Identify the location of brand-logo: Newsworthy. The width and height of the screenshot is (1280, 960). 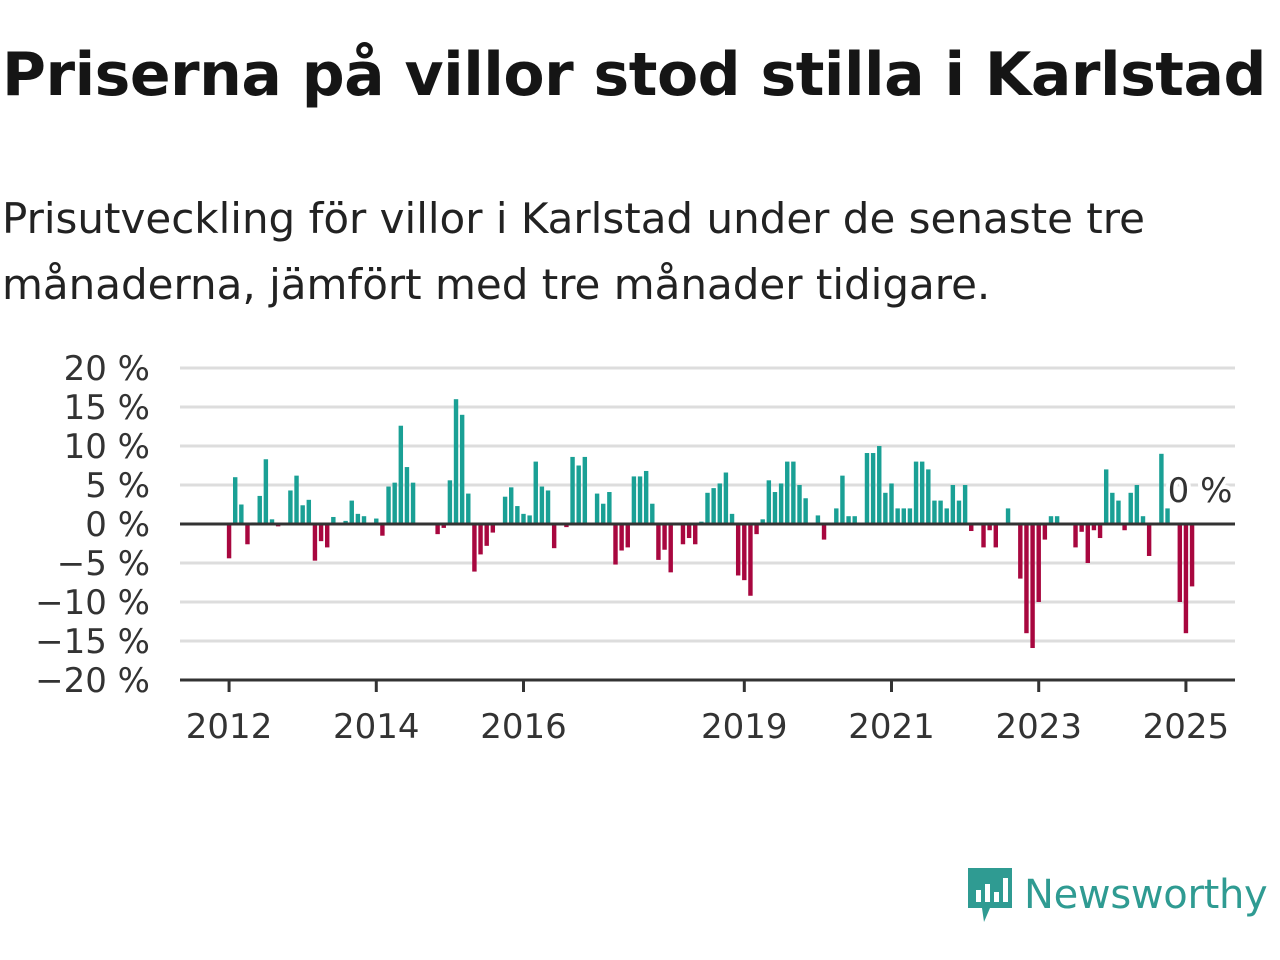
(1116, 895).